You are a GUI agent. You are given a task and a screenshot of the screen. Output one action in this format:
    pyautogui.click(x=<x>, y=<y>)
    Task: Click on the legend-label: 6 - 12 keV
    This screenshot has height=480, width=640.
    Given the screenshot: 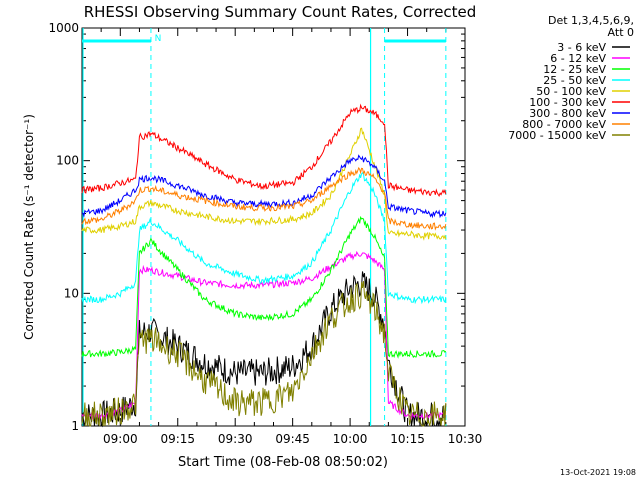 What is the action you would take?
    pyautogui.click(x=578, y=58)
    